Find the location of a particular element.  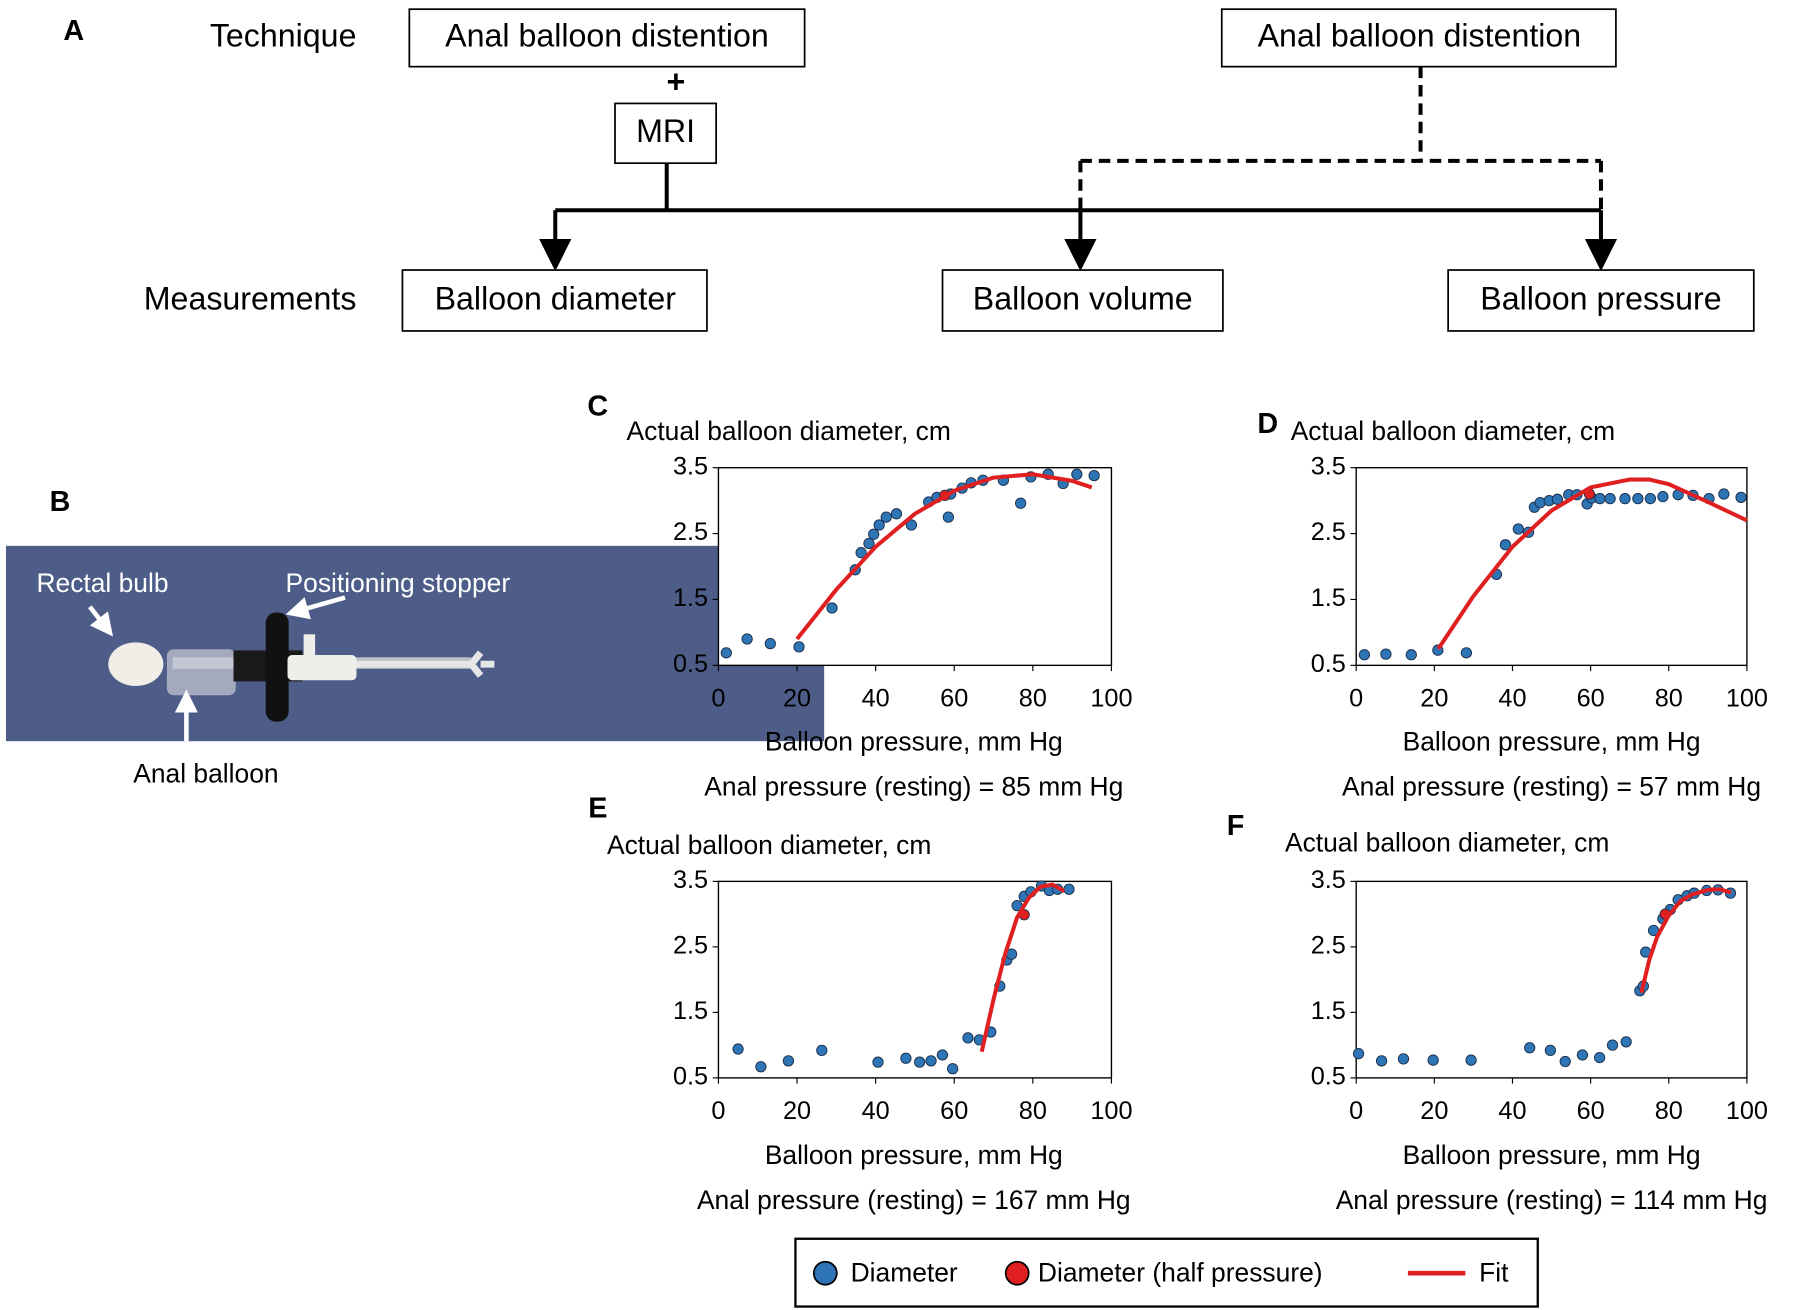

measurement-text: Balloon diameter is located at coordinates (556, 299).